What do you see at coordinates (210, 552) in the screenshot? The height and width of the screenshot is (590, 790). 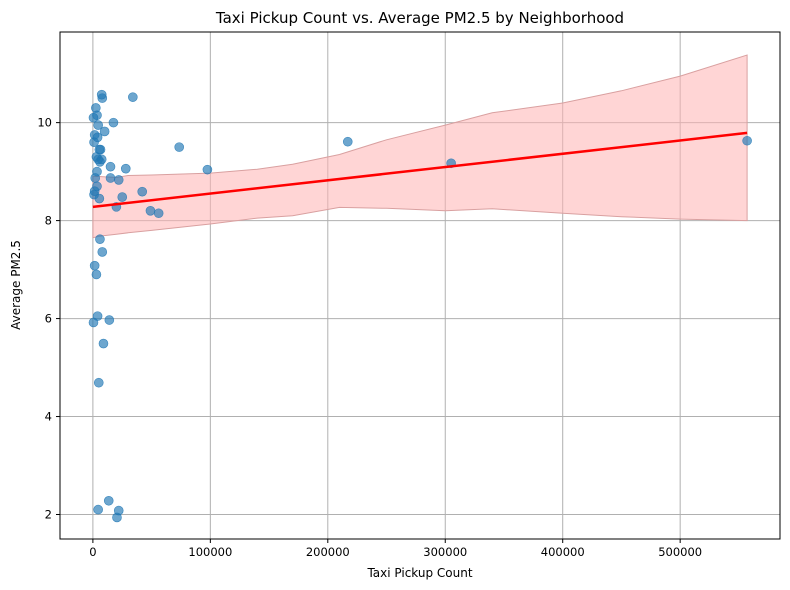 I see `x-tick-label: 100000` at bounding box center [210, 552].